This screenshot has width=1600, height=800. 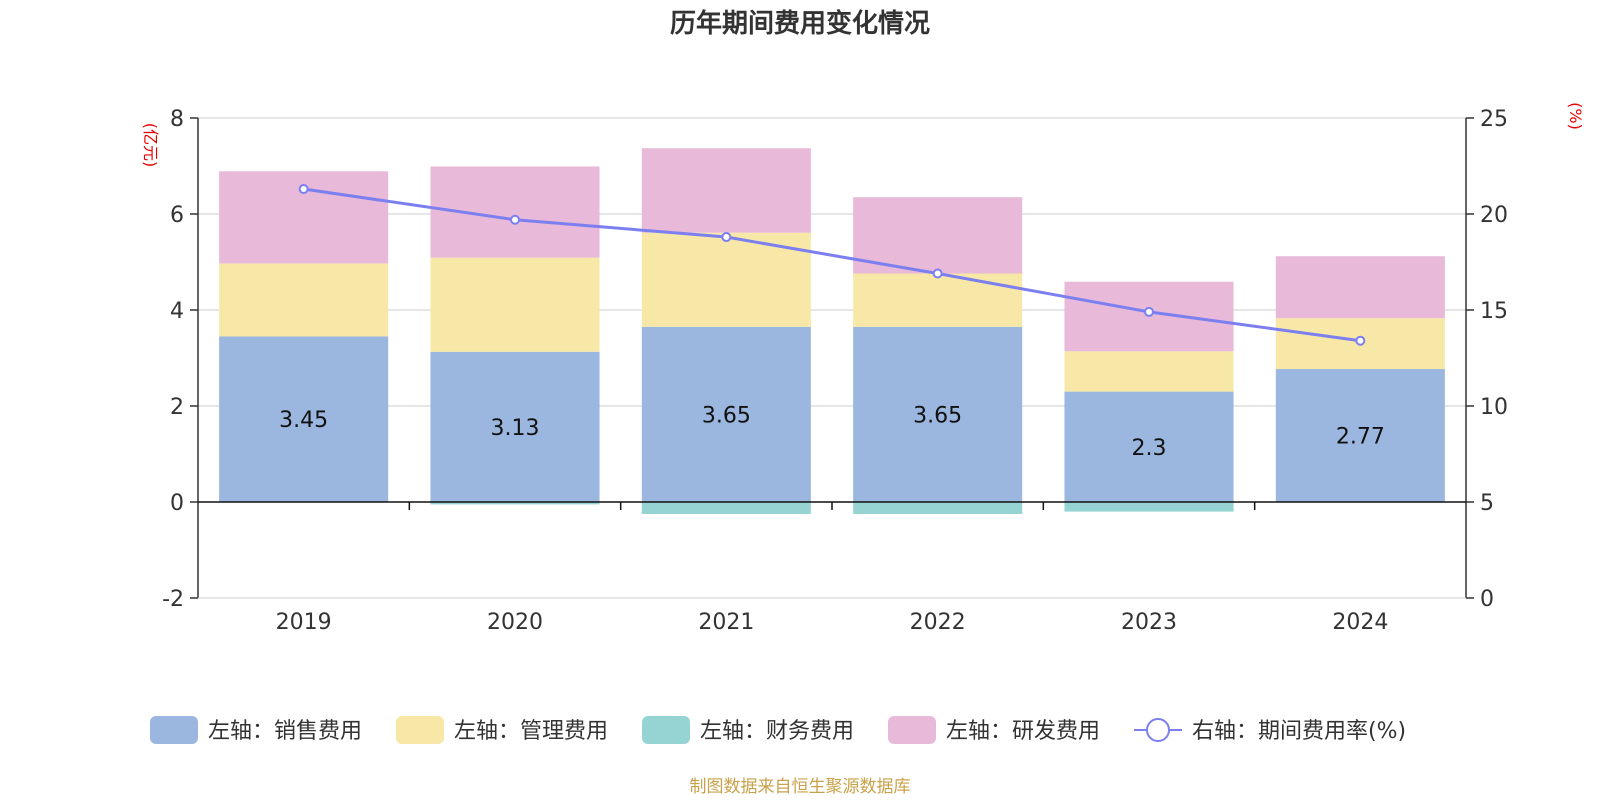 What do you see at coordinates (285, 731) in the screenshot?
I see `legend-label: 左轴：销售费用` at bounding box center [285, 731].